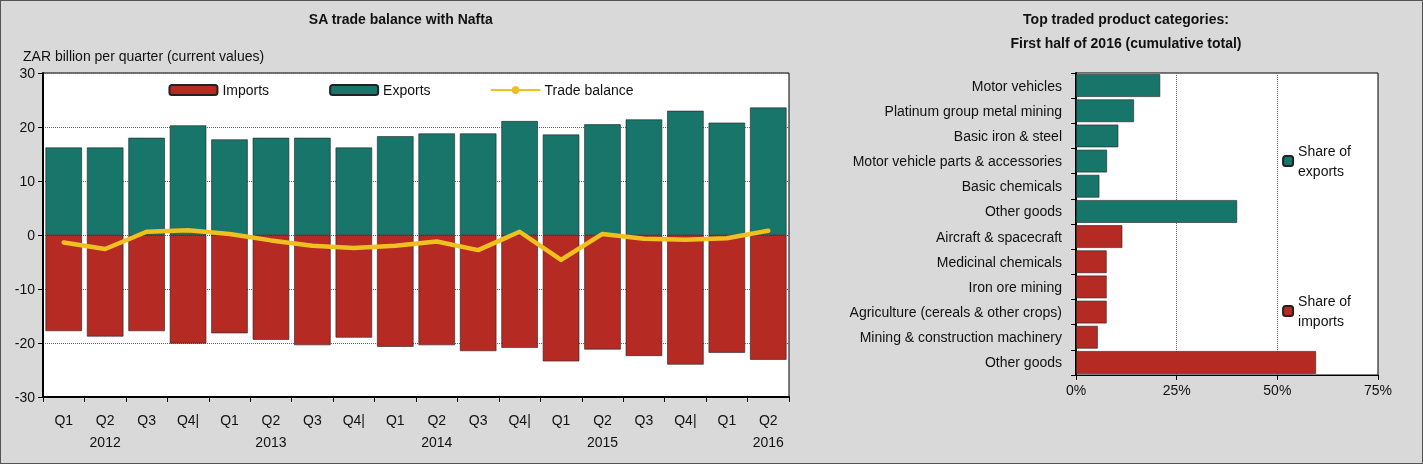 This screenshot has width=1423, height=464. What do you see at coordinates (1015, 286) in the screenshot?
I see `y-tick-label: Iron ore mining` at bounding box center [1015, 286].